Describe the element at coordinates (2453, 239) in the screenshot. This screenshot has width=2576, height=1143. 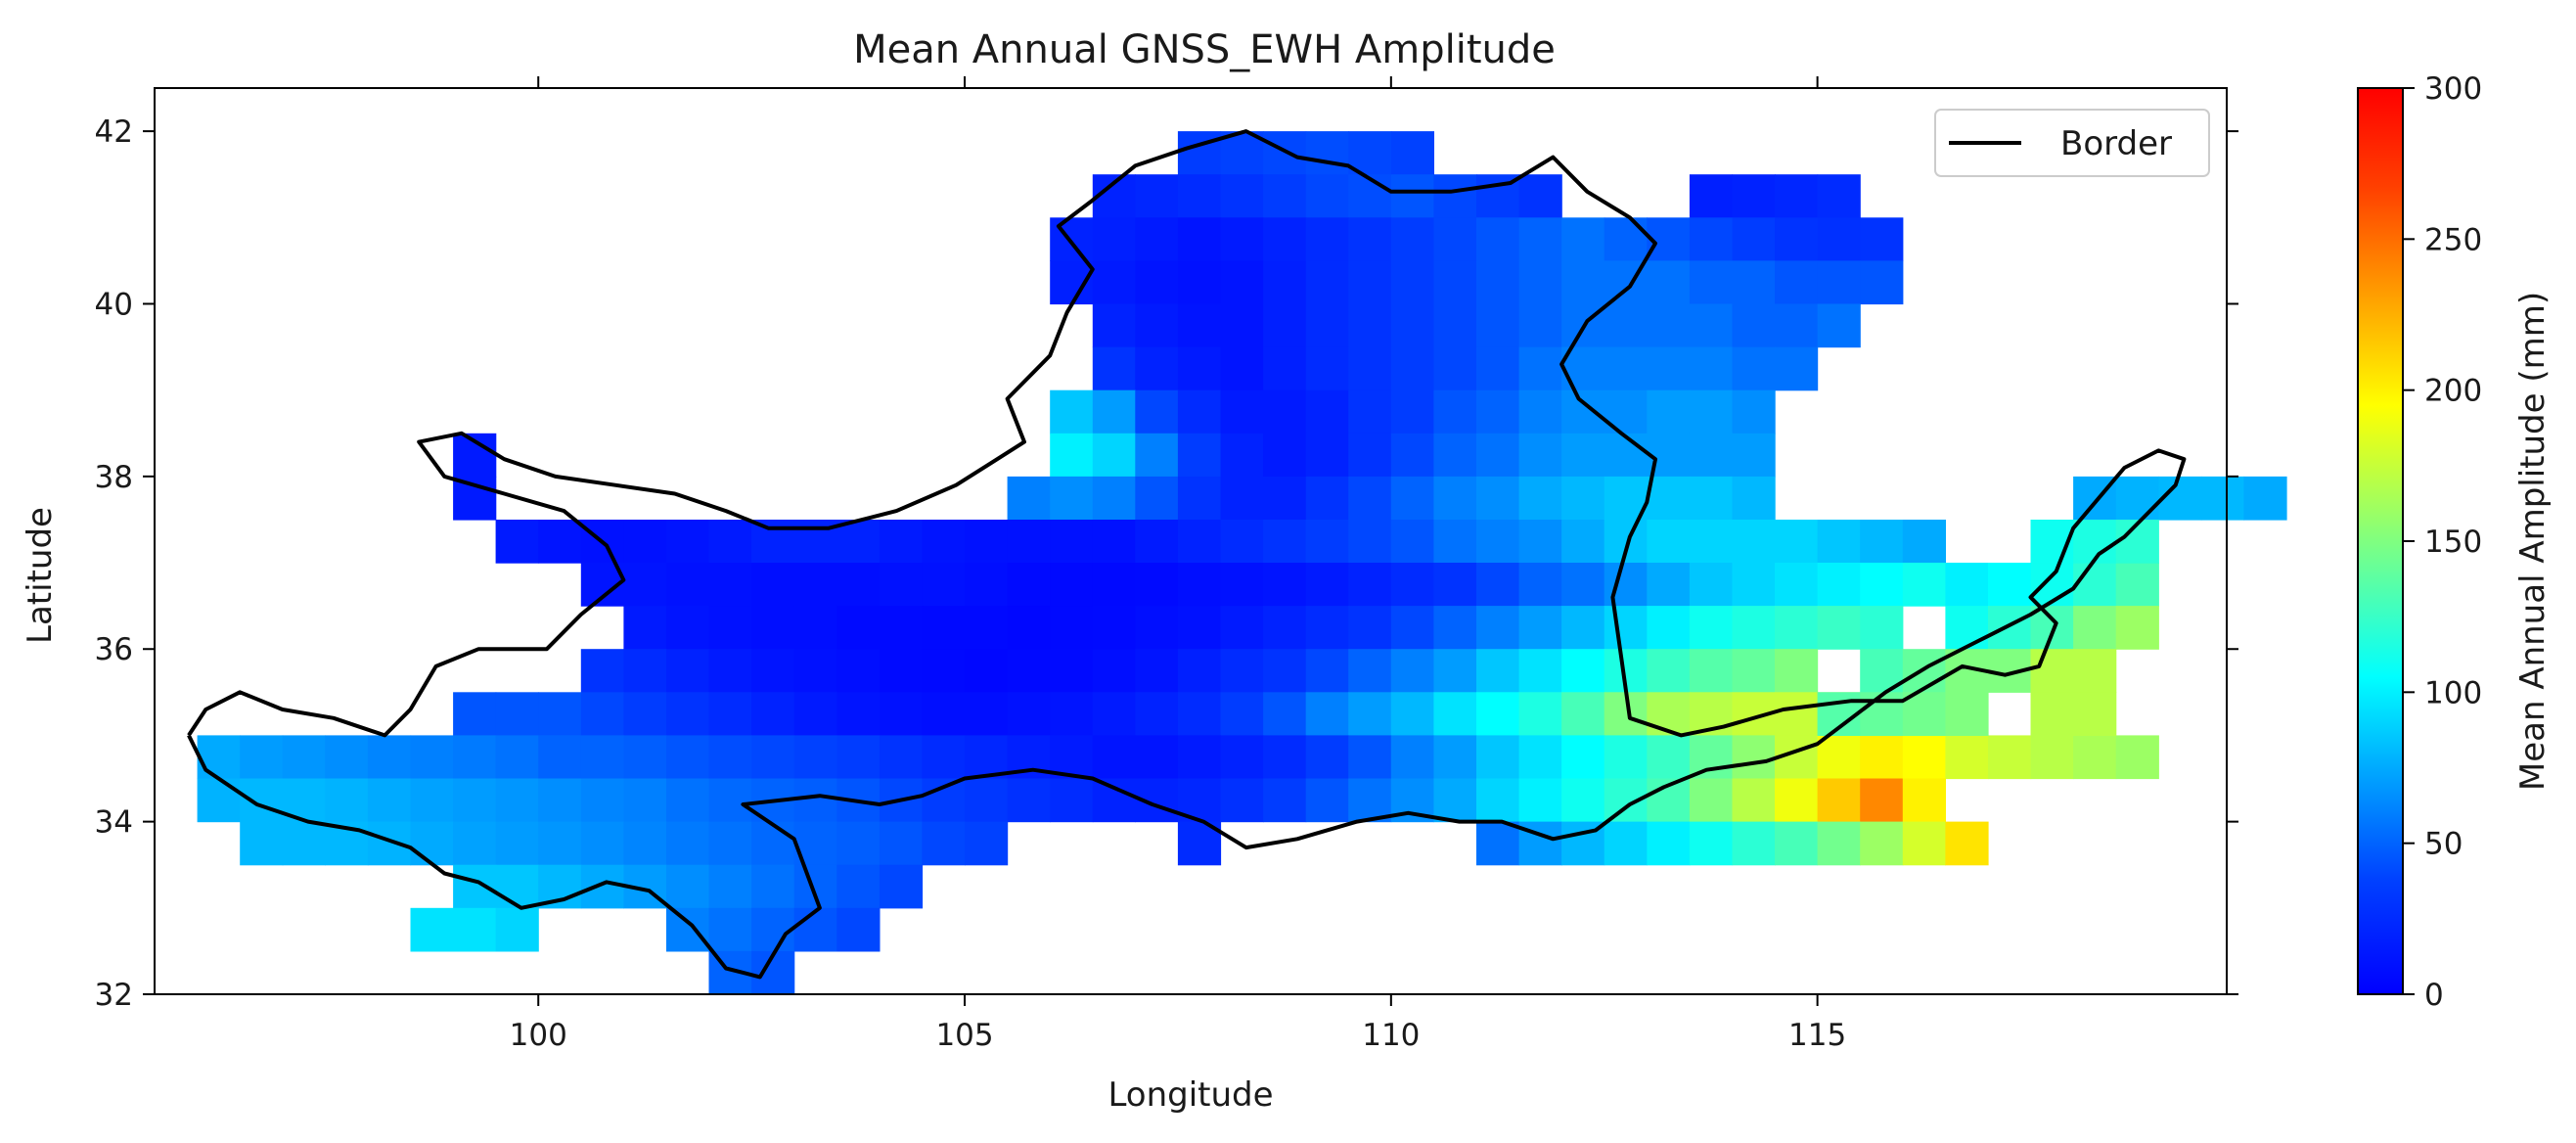
I see `colorbar-tick-label: 250` at that location.